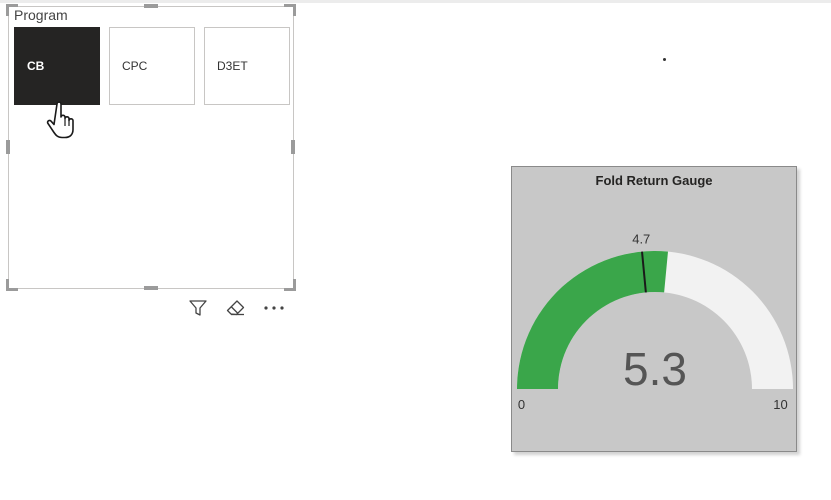 This screenshot has height=500, width=831. I want to click on slicer-tile-label: CB, so click(36, 66).